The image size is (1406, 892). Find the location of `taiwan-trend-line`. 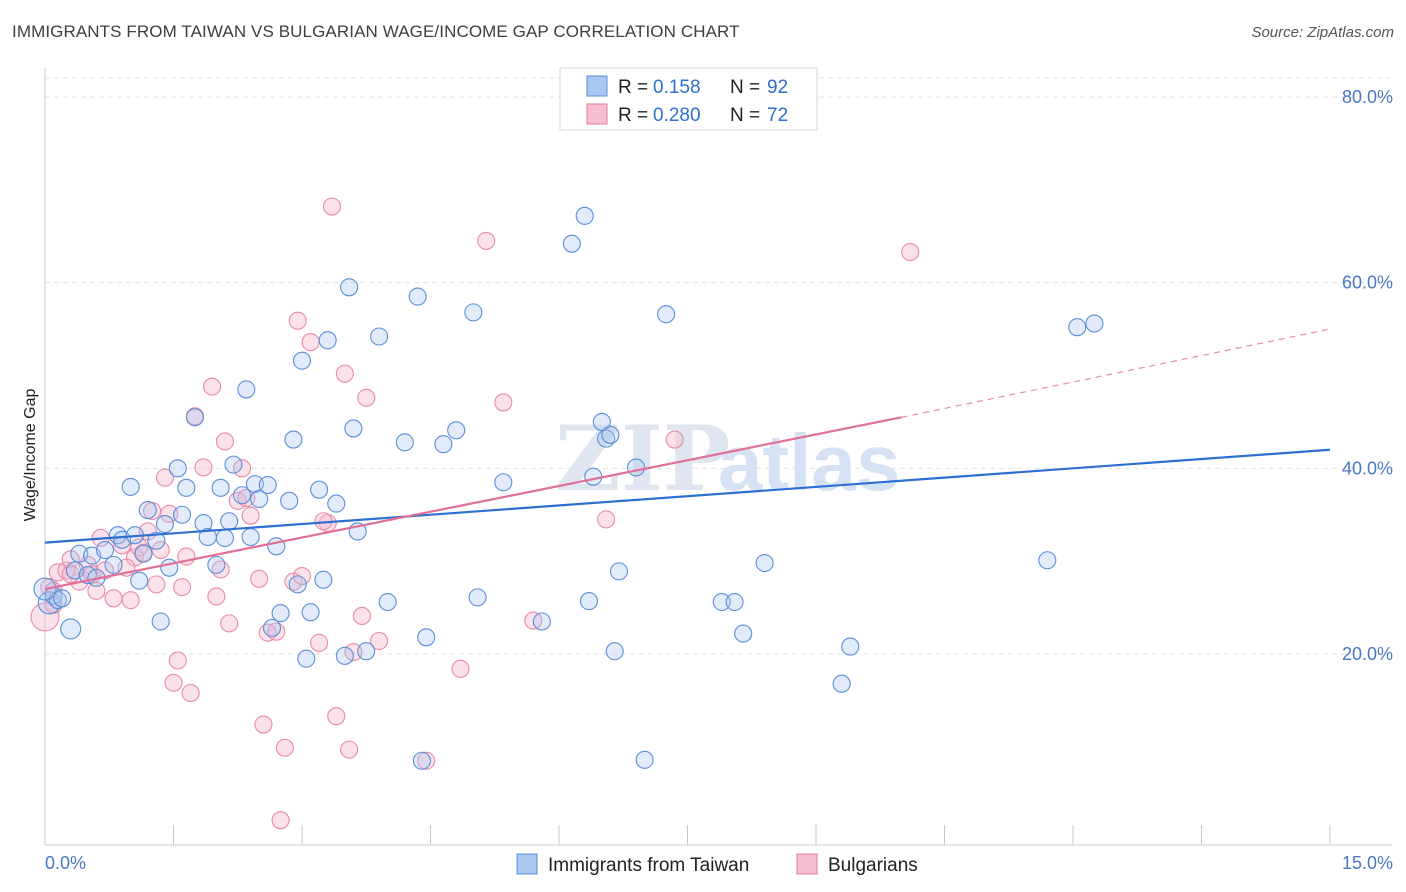

taiwan-trend-line is located at coordinates (687, 496).